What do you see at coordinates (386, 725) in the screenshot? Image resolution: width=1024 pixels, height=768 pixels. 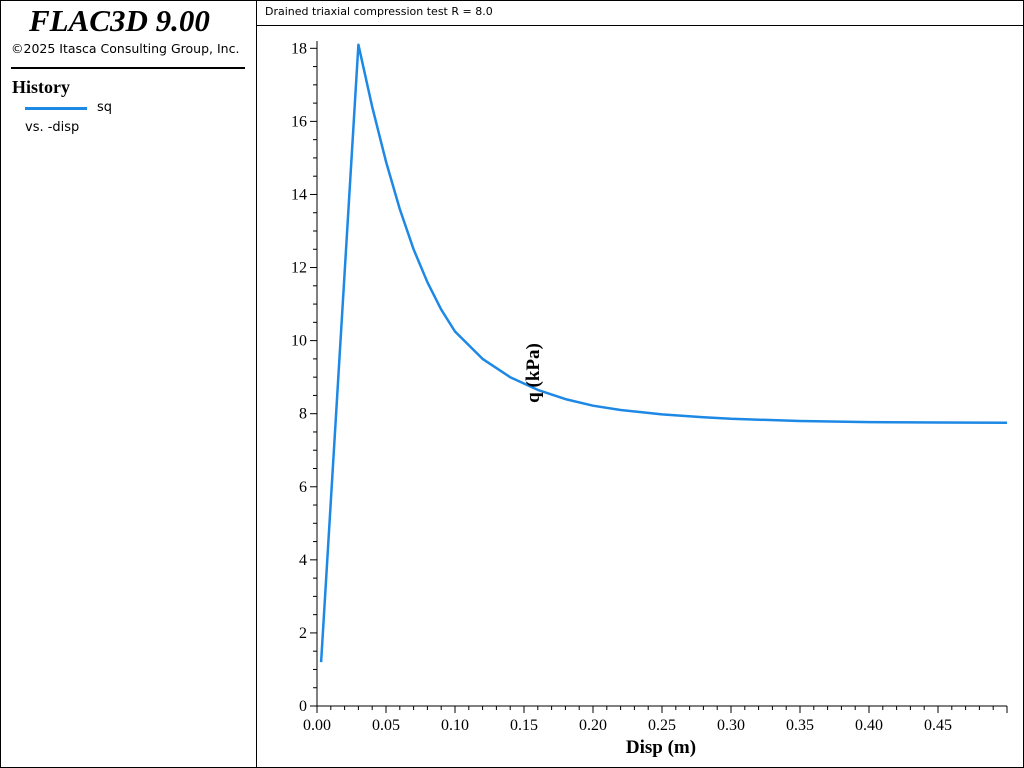 I see `x-tick-label: 0.05` at bounding box center [386, 725].